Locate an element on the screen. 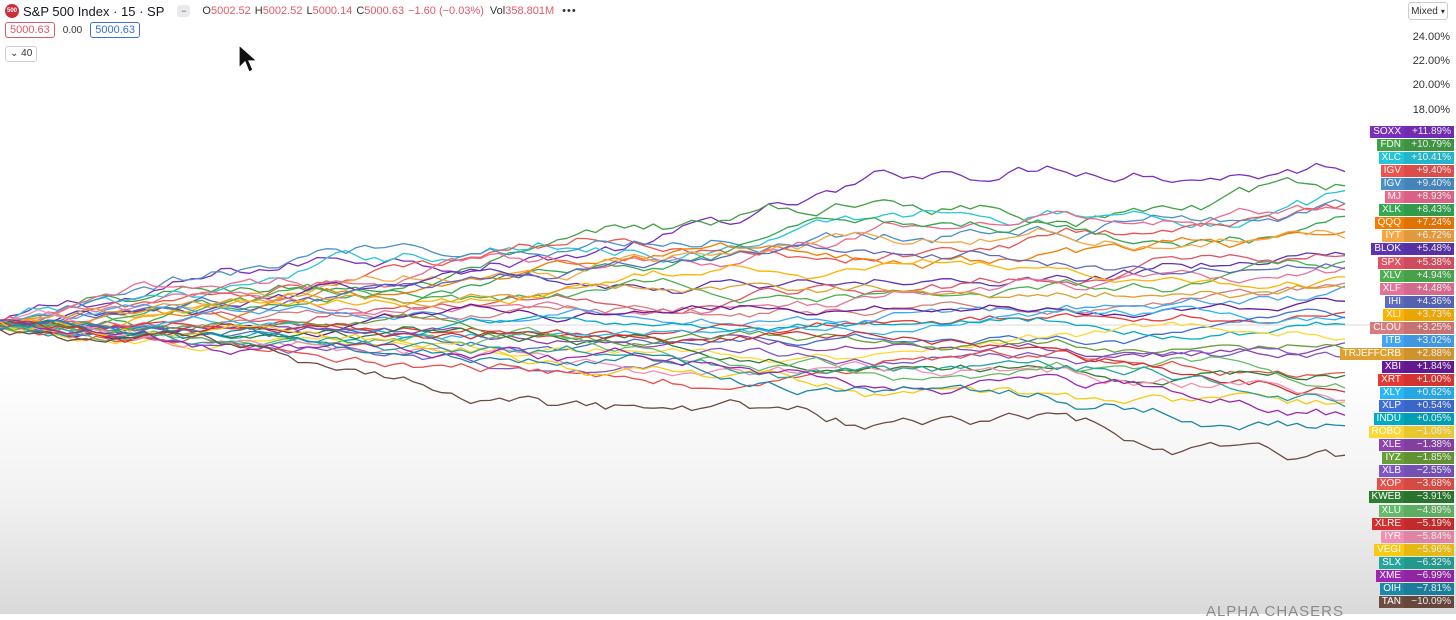  ticker-badge-iyt-8: IYT +6.72% is located at coordinates (1418, 236).